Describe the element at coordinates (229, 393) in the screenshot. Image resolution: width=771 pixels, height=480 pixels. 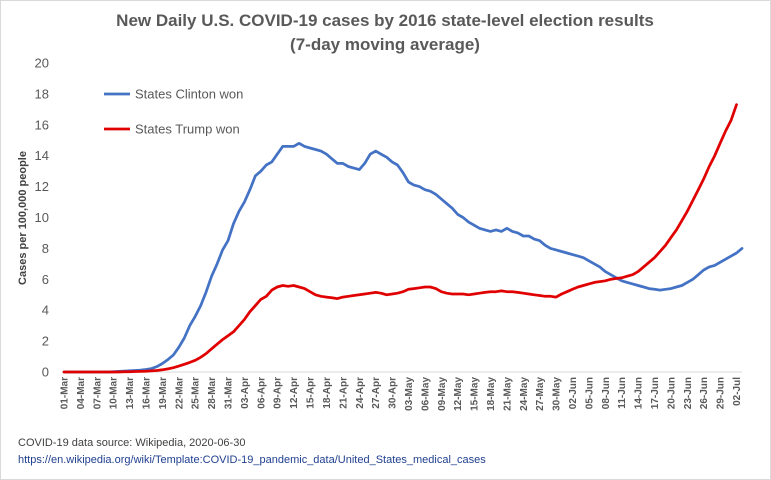
I see `x-tick-label: 31-Mar` at that location.